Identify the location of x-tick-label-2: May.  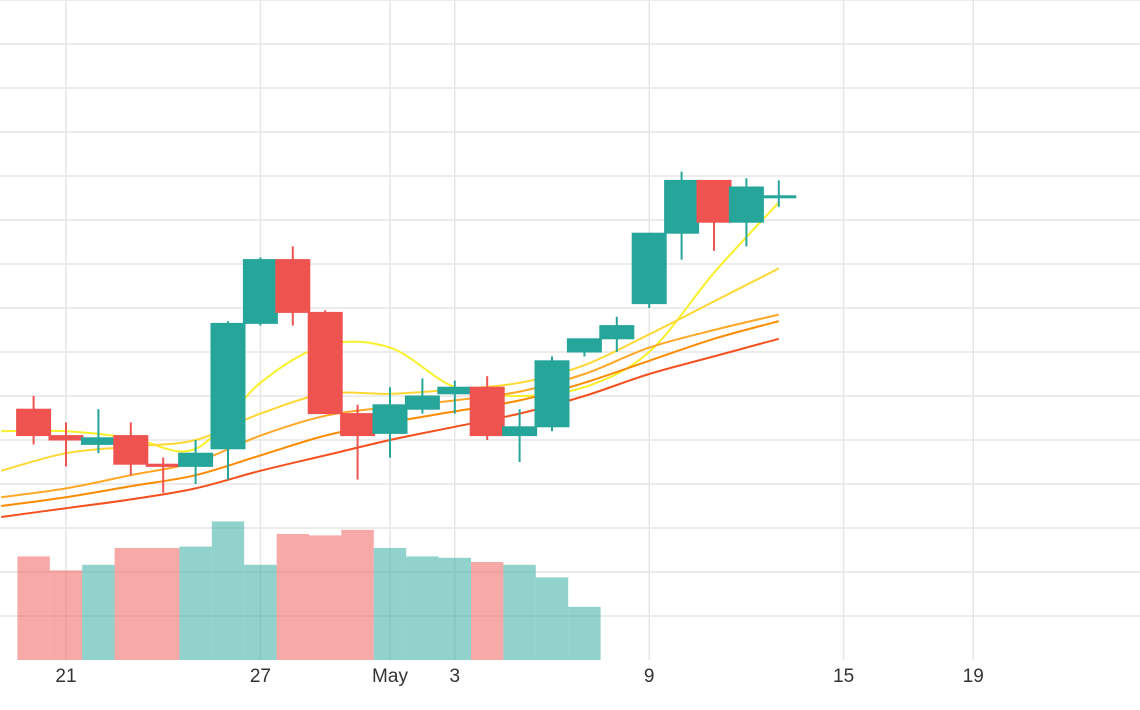
(390, 676).